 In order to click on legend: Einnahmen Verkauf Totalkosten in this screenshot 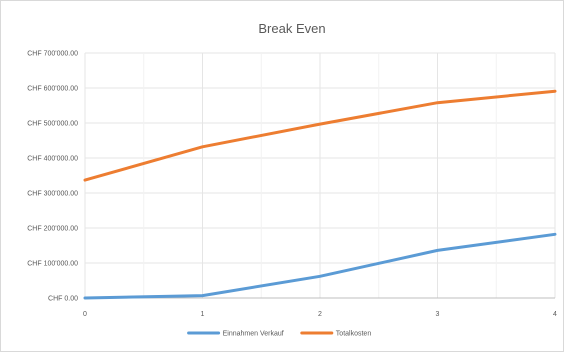, I will do `click(279, 334)`.